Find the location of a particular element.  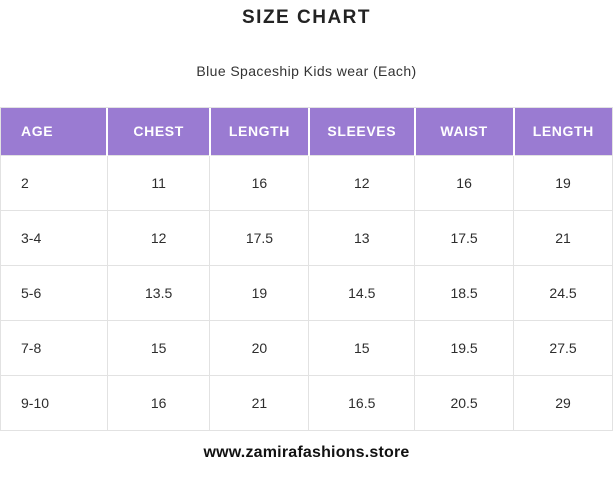

size-value-cell: 29 is located at coordinates (562, 402).